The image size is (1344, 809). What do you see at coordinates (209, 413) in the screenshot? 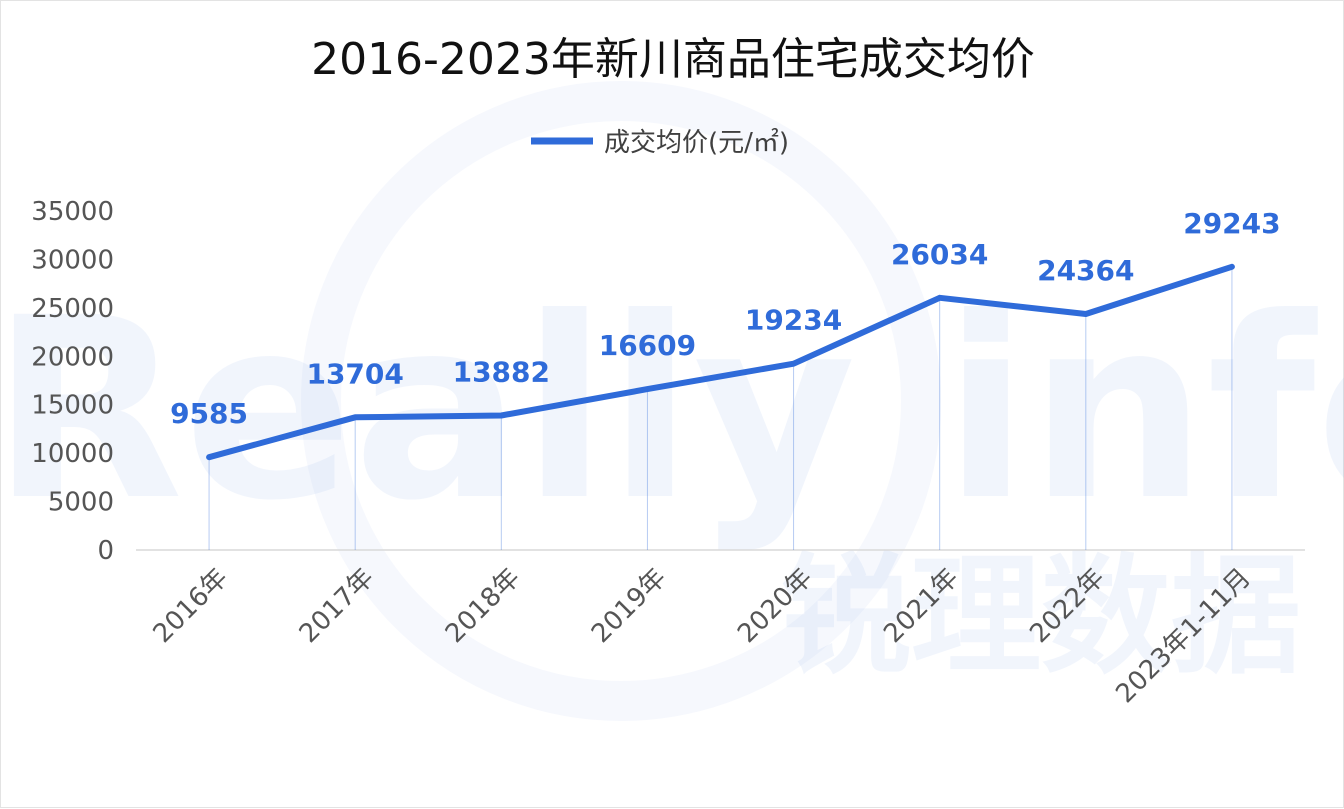
I see `data-label: 9585` at bounding box center [209, 413].